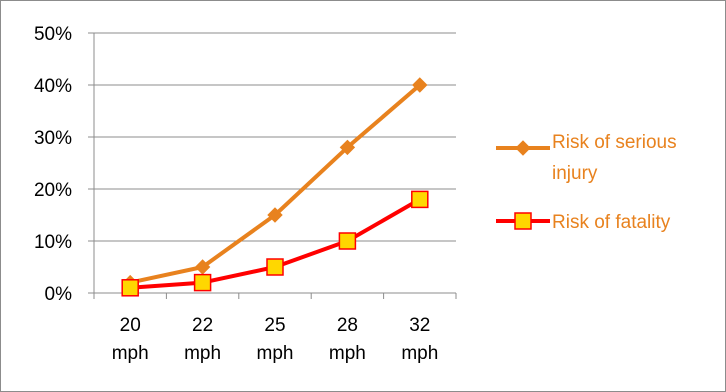 Image resolution: width=726 pixels, height=392 pixels. What do you see at coordinates (53, 138) in the screenshot?
I see `y-tick-label: 30%` at bounding box center [53, 138].